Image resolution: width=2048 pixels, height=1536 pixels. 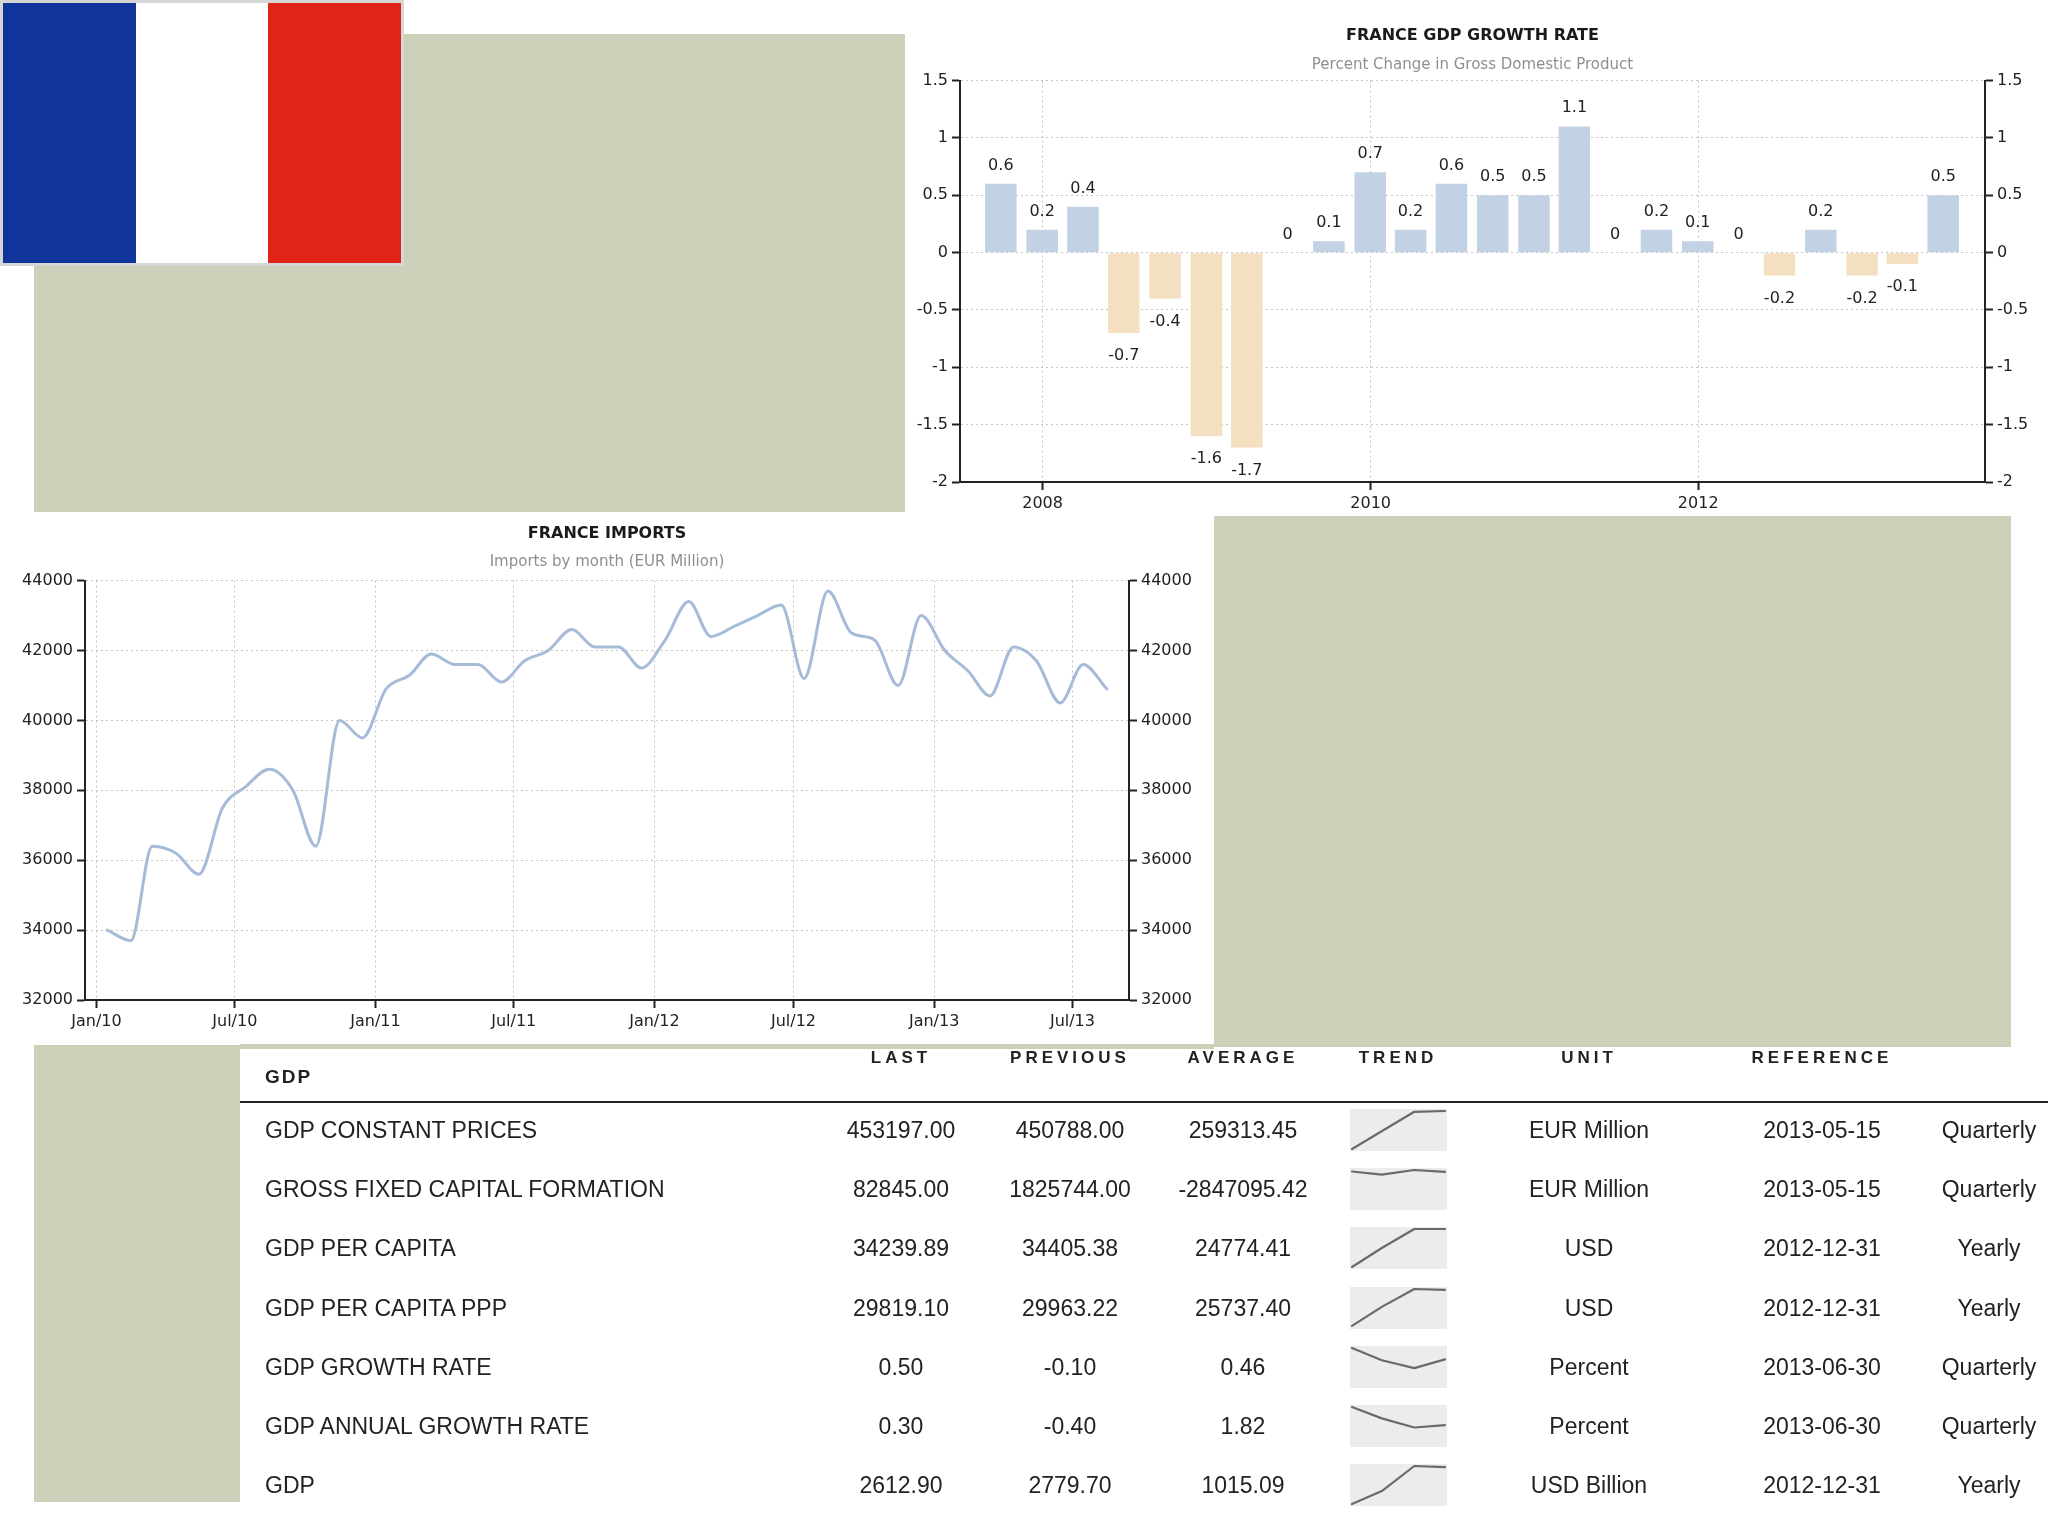 What do you see at coordinates (2013, 309) in the screenshot?
I see `y2-tick-label: -0.5` at bounding box center [2013, 309].